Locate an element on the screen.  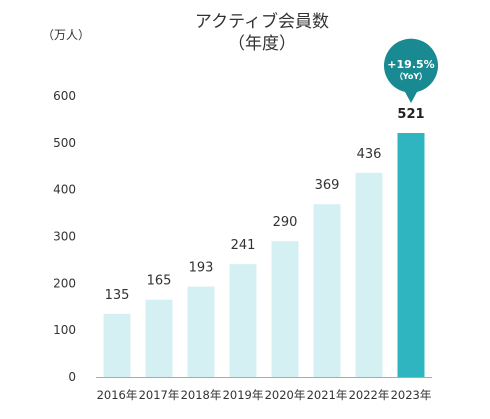
y-tick-label: 400 is located at coordinates (64, 190).